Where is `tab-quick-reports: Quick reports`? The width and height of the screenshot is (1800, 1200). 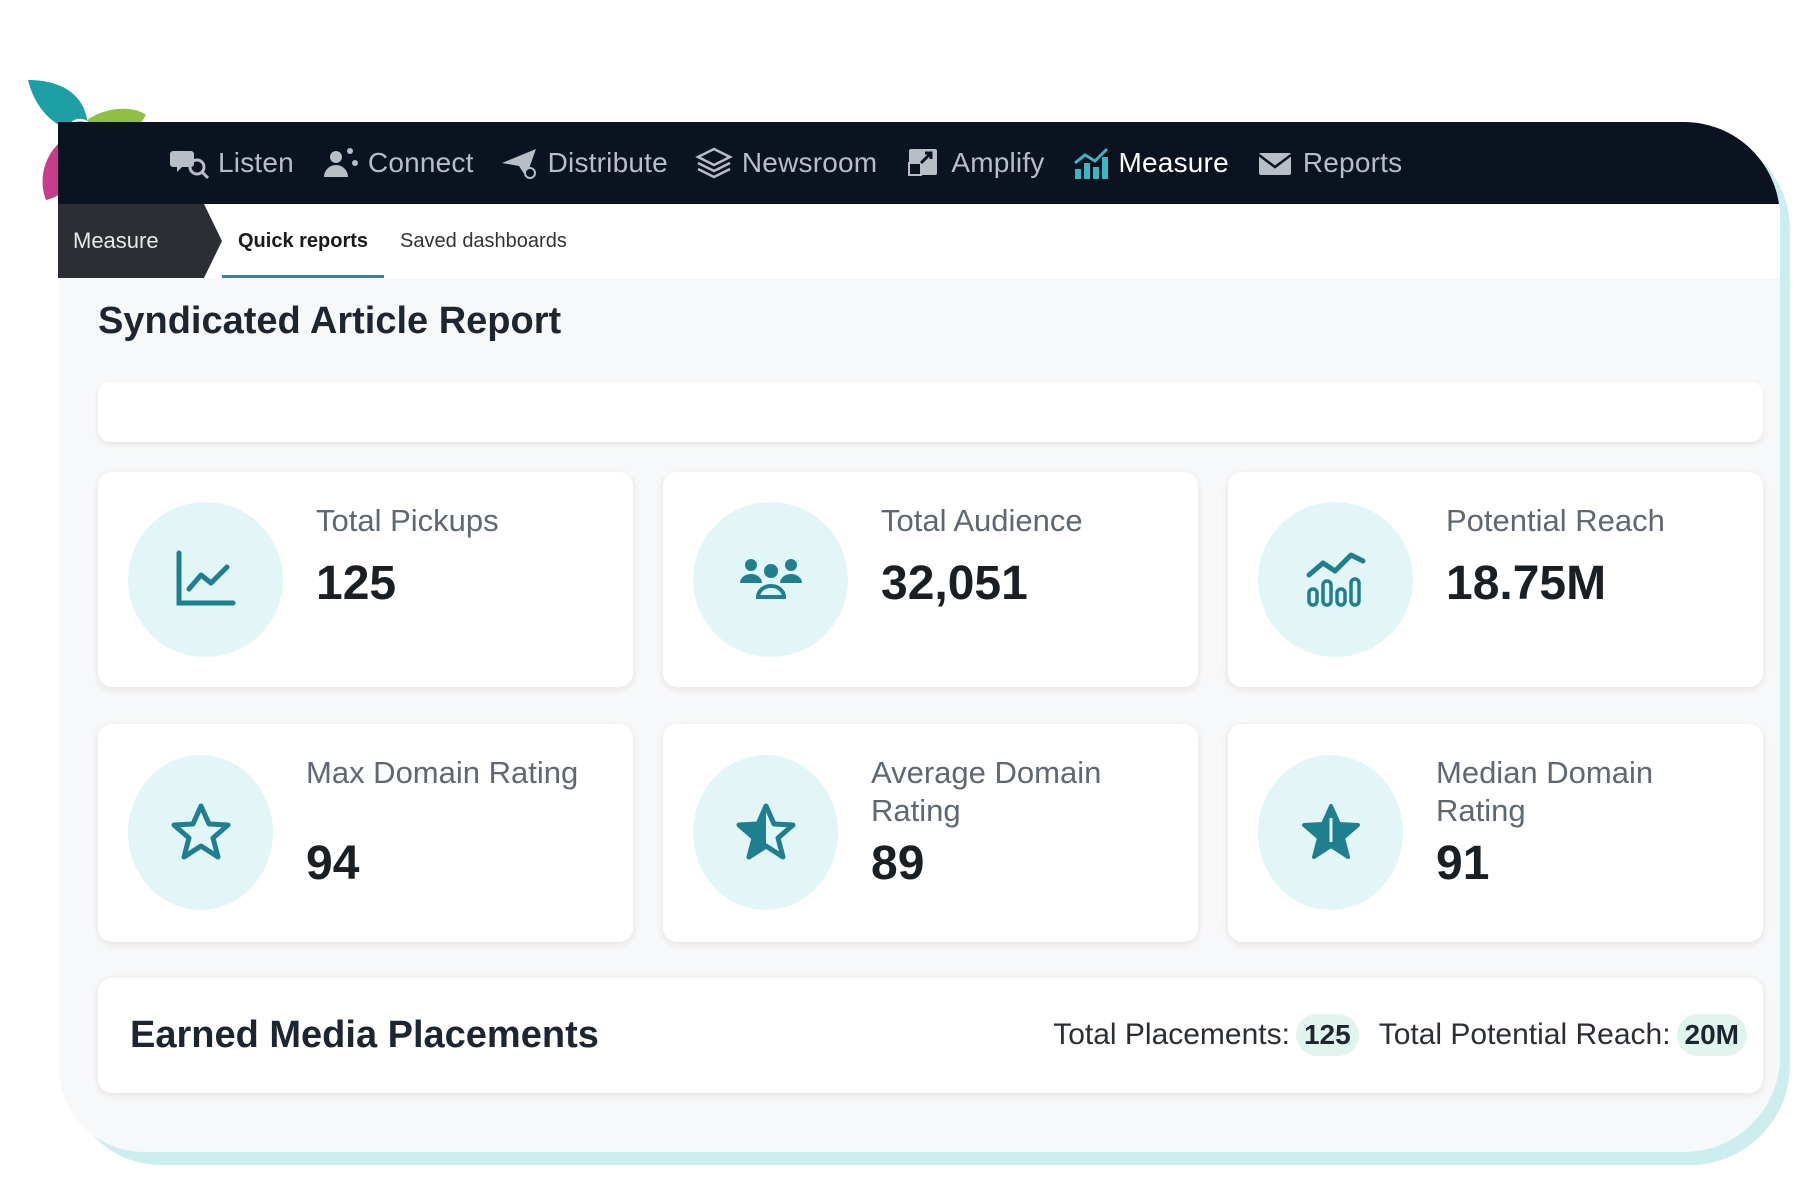
tab-quick-reports: Quick reports is located at coordinates (303, 241).